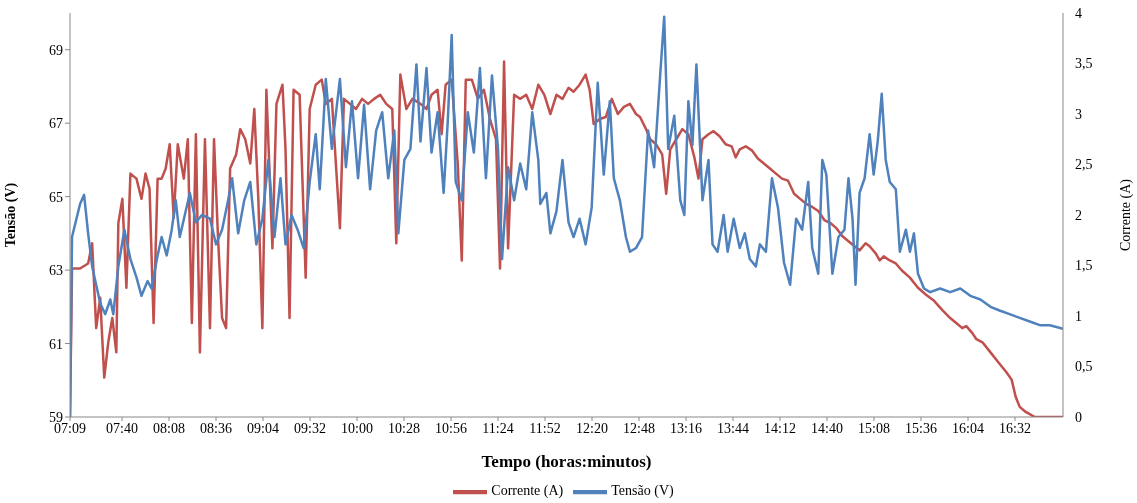 This screenshot has width=1137, height=503. Describe the element at coordinates (1078, 13) in the screenshot. I see `y2-tick-label: 4` at that location.